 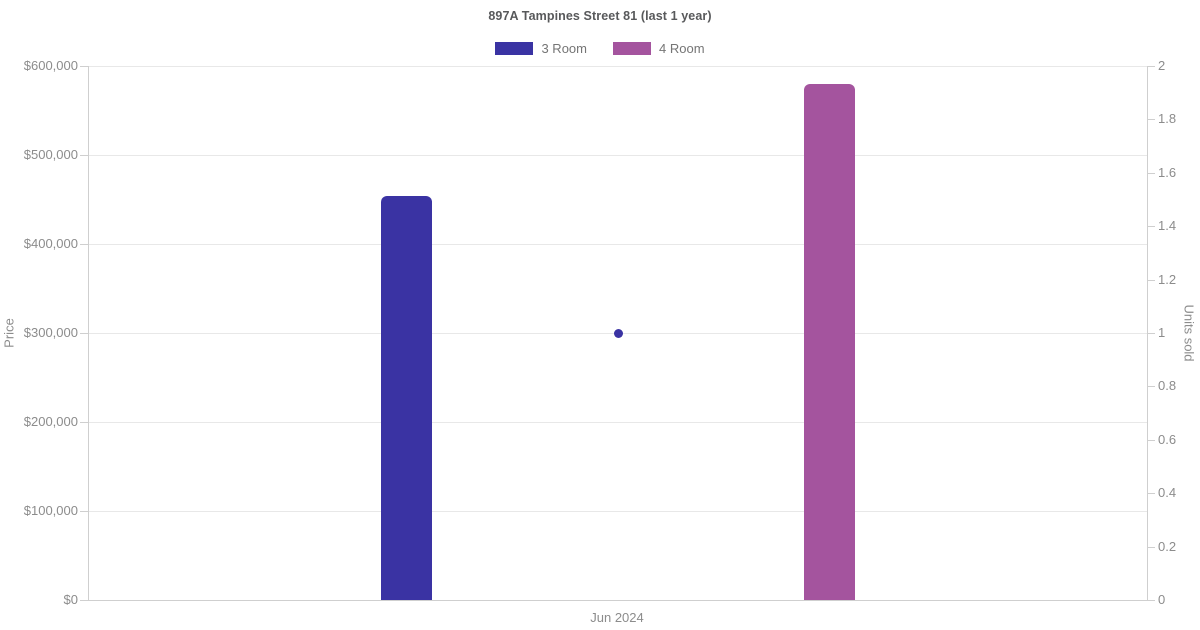 What do you see at coordinates (70, 599) in the screenshot?
I see `price-axis-tick-label: $0` at bounding box center [70, 599].